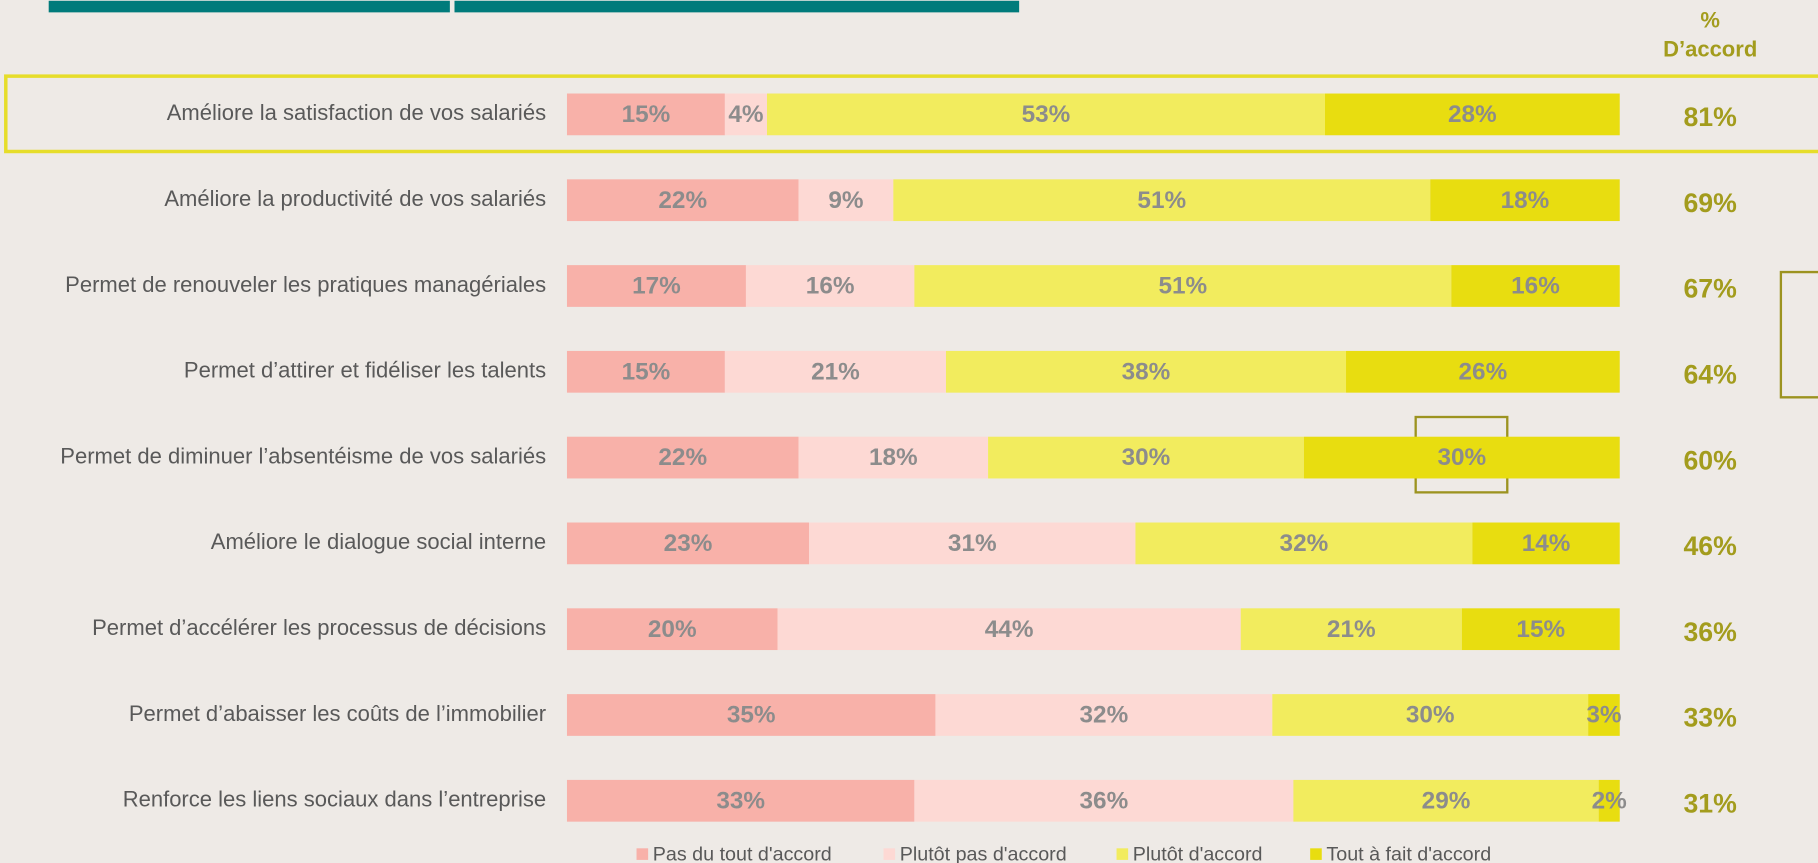  Describe the element at coordinates (1709, 289) in the screenshot. I see `total-label: 67%` at that location.